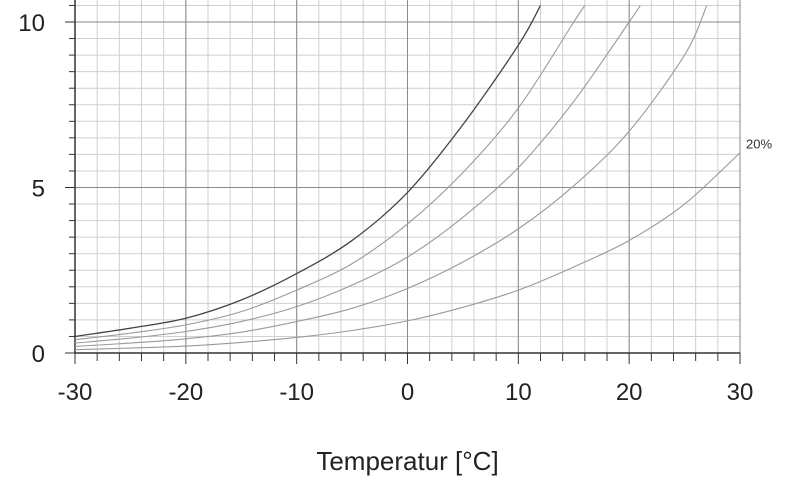 Image resolution: width=794 pixels, height=492 pixels. I want to click on x-tick-label: -30, so click(75, 392).